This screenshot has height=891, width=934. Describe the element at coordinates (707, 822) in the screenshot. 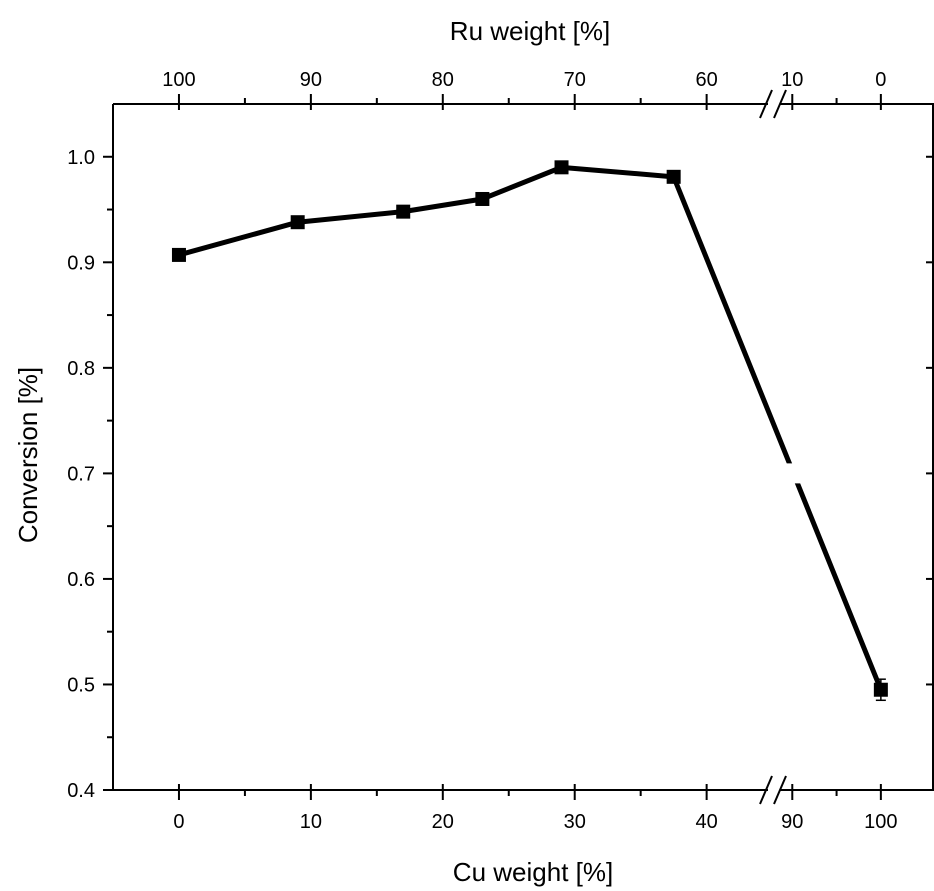

I see `x-tick-label: 40` at that location.